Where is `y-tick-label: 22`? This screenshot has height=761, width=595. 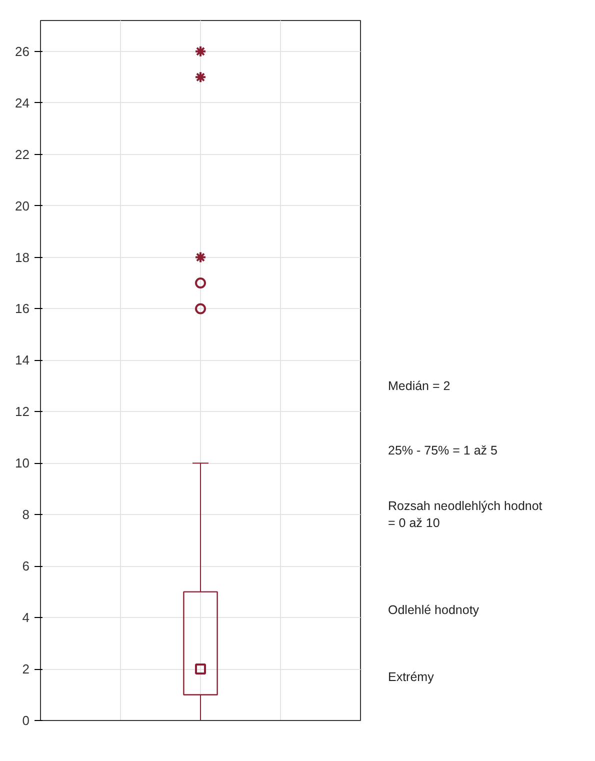 y-tick-label: 22 is located at coordinates (22, 154).